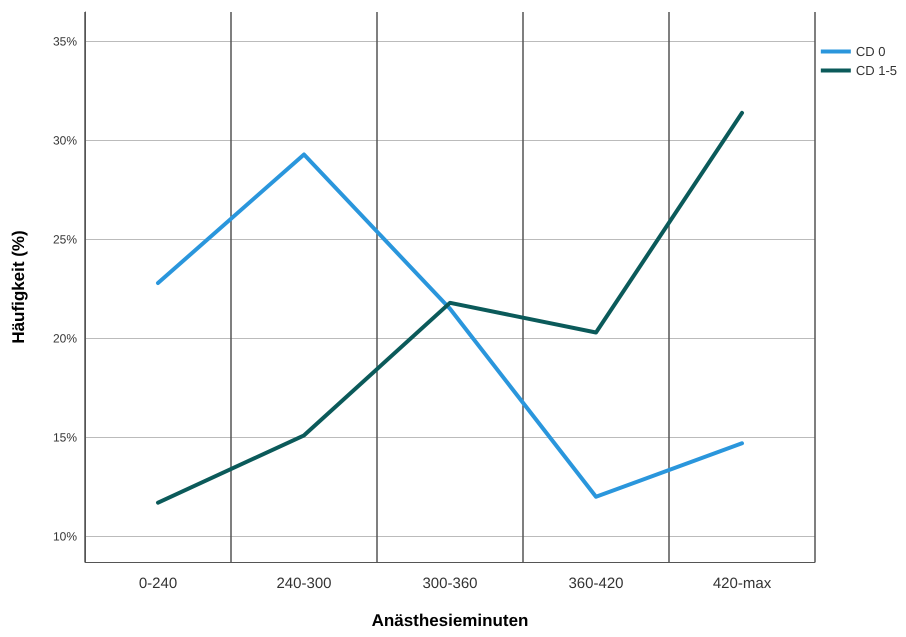 Image resolution: width=906 pixels, height=637 pixels. What do you see at coordinates (65, 239) in the screenshot?
I see `y-tick-label: 25%` at bounding box center [65, 239].